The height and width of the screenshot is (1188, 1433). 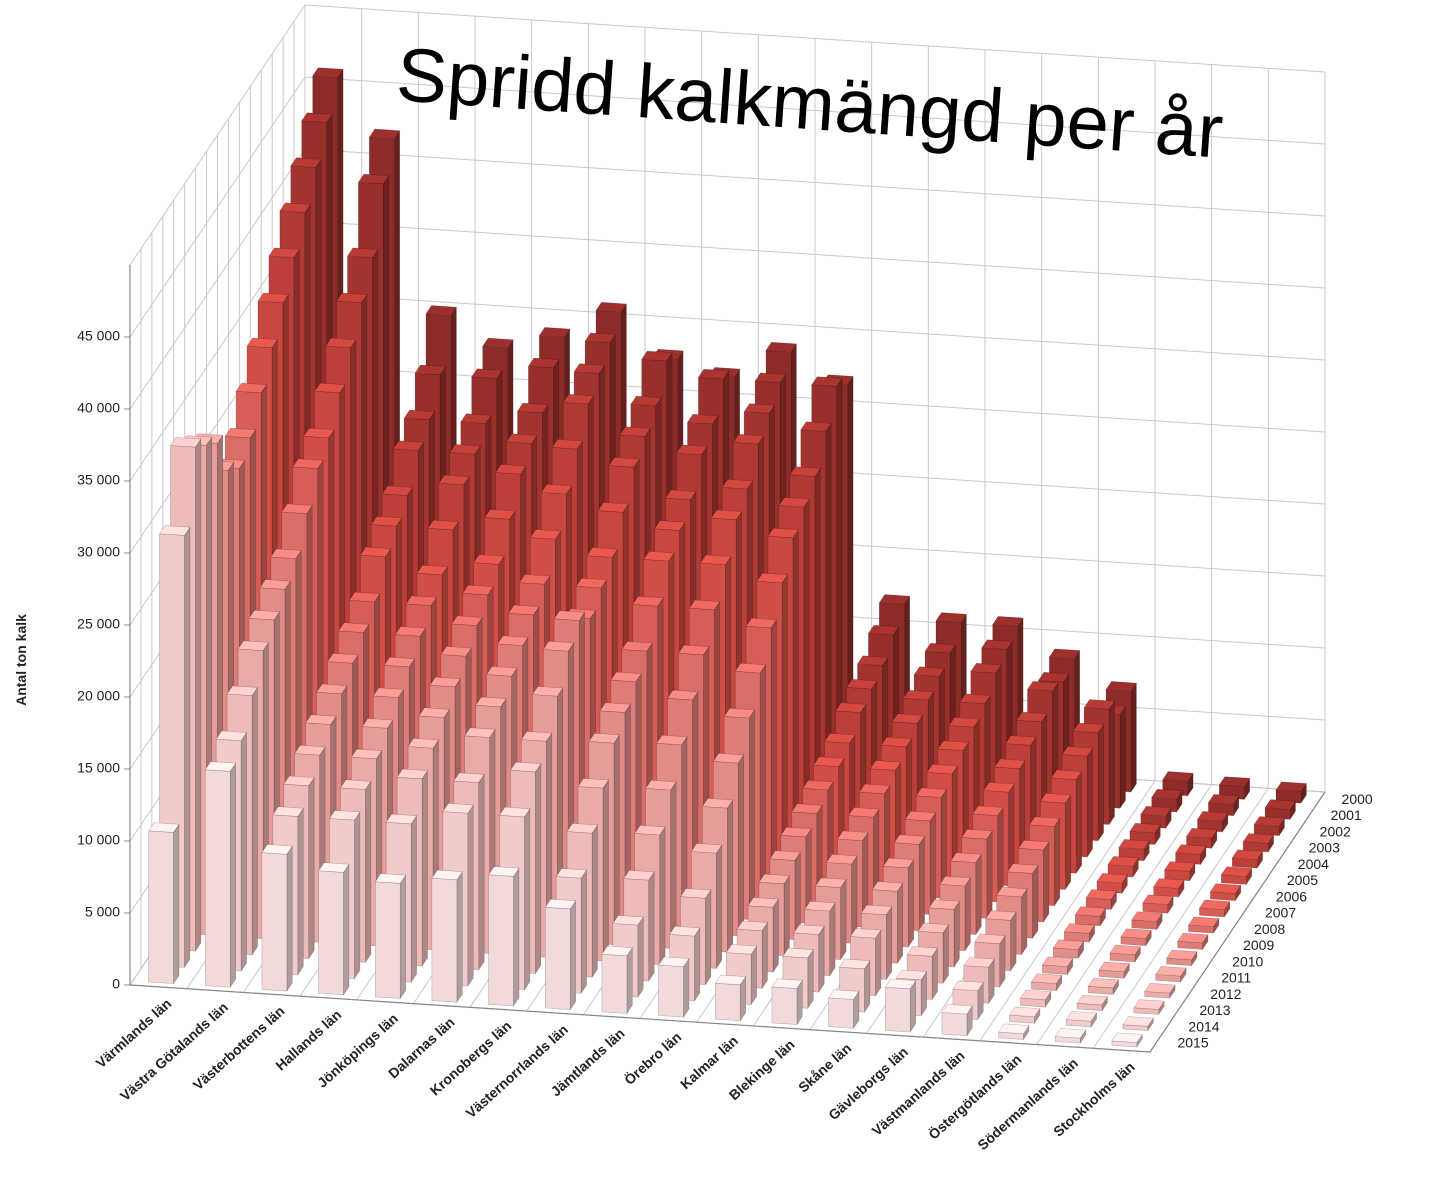 What do you see at coordinates (1214, 1010) in the screenshot?
I see `depth-label: 2013` at bounding box center [1214, 1010].